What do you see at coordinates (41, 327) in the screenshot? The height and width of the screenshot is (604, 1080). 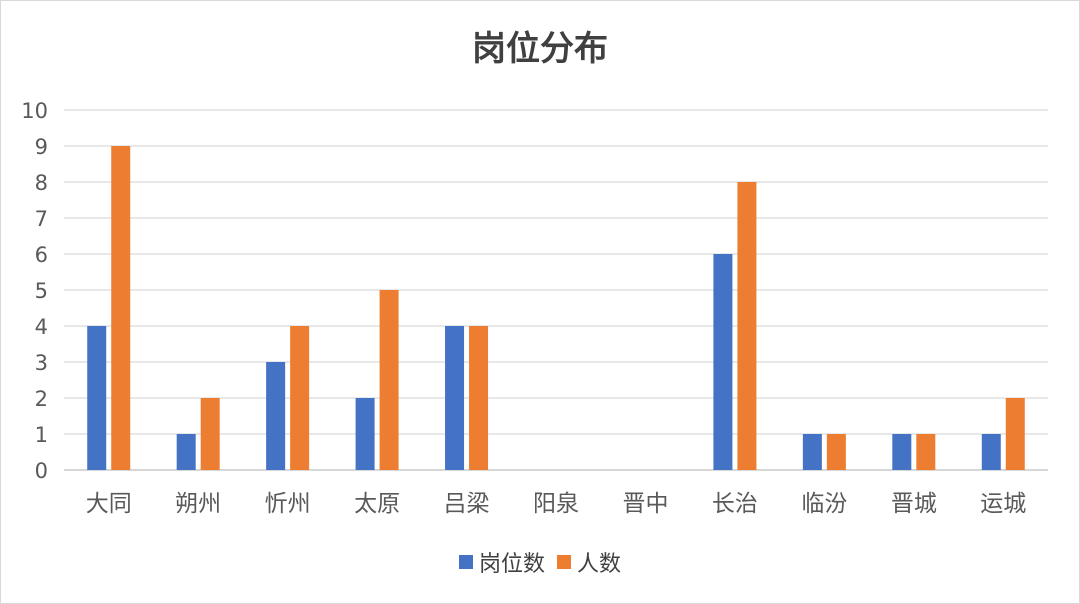 I see `y-tick-label: 4` at bounding box center [41, 327].